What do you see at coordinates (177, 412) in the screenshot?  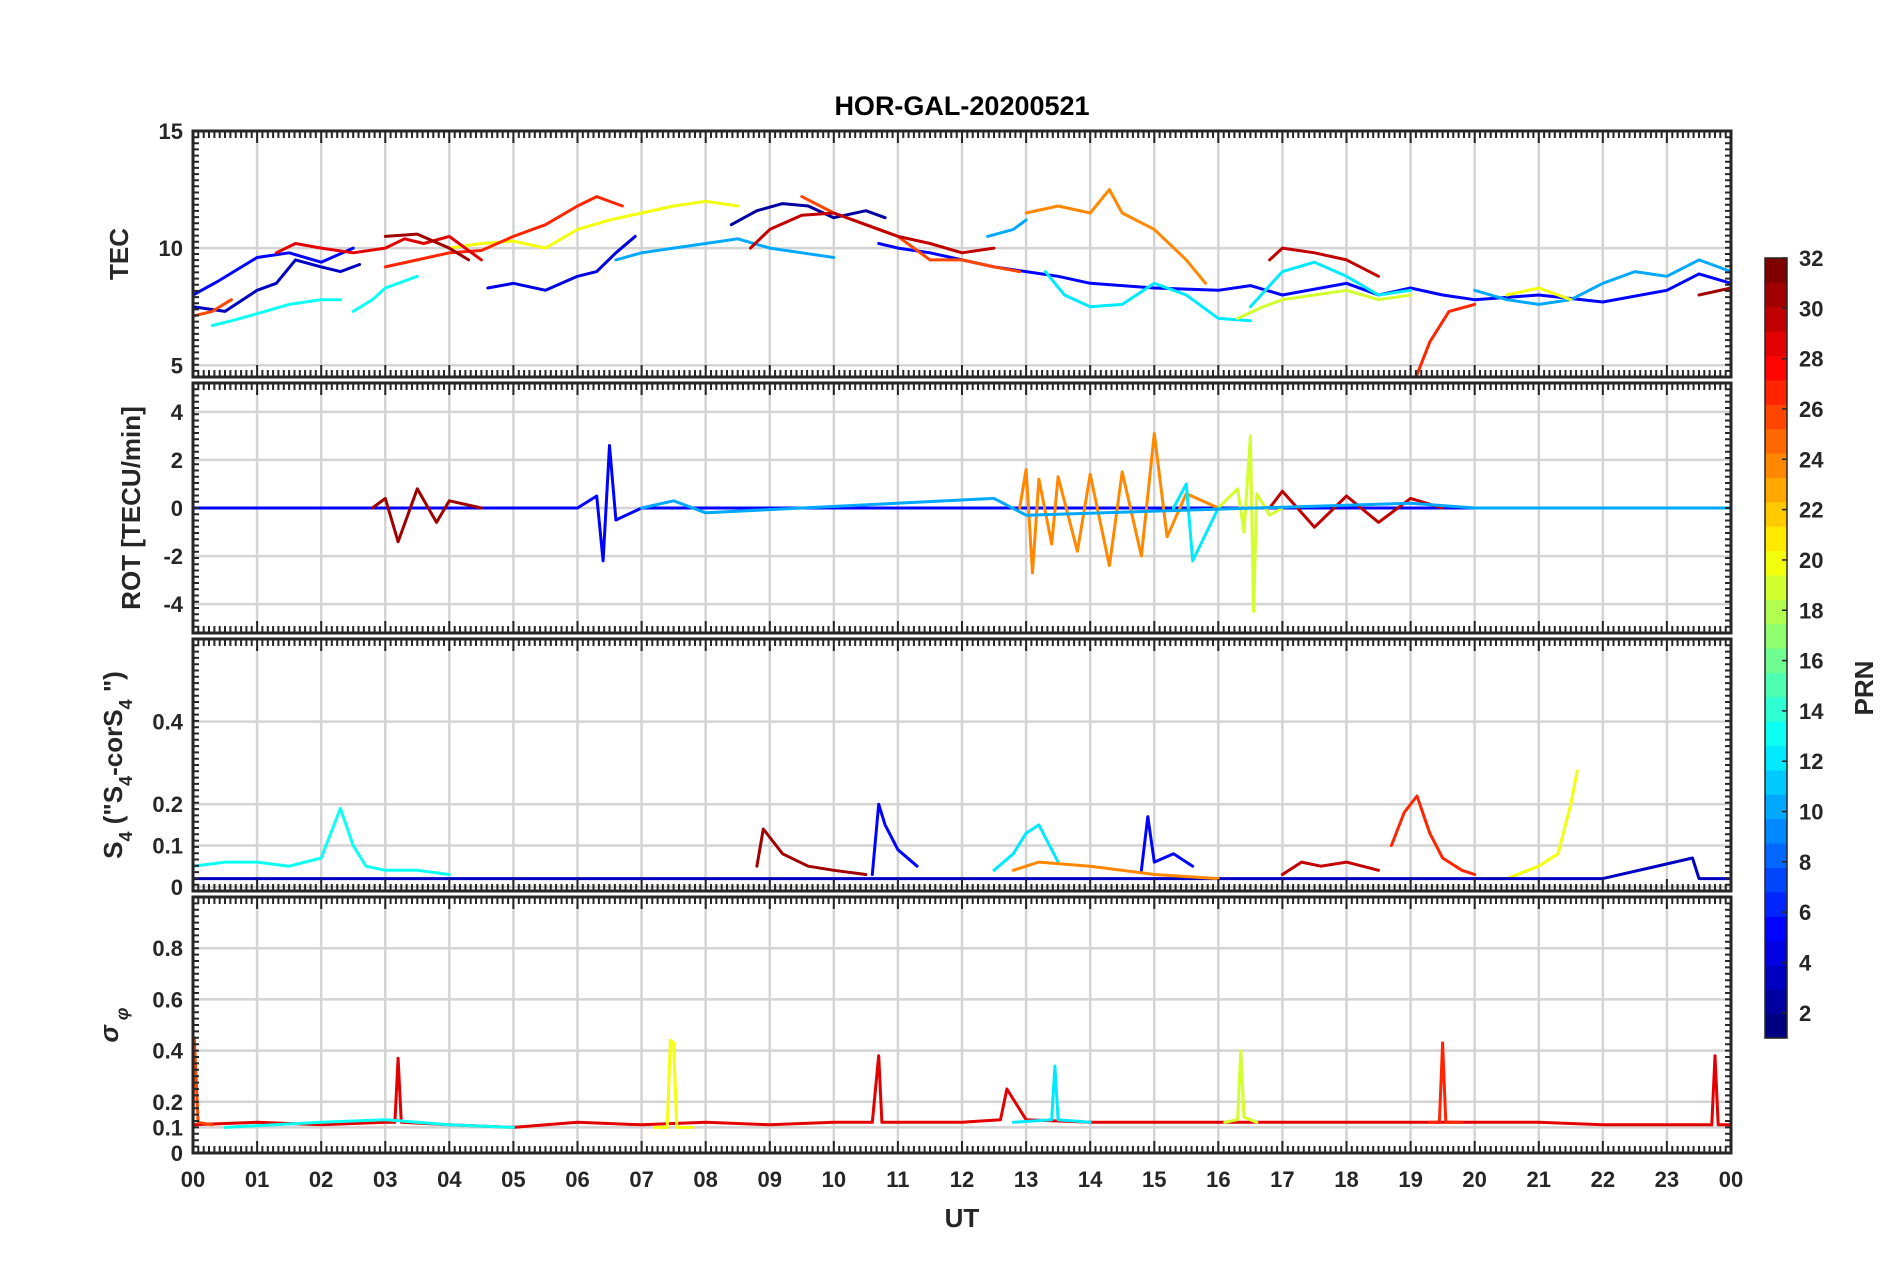 I see `y-tick-label: 4` at bounding box center [177, 412].